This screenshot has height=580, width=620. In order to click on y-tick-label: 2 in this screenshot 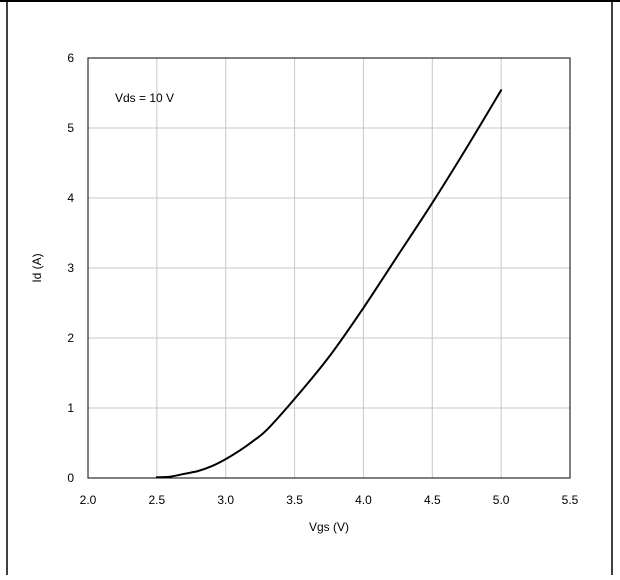, I will do `click(70, 338)`.